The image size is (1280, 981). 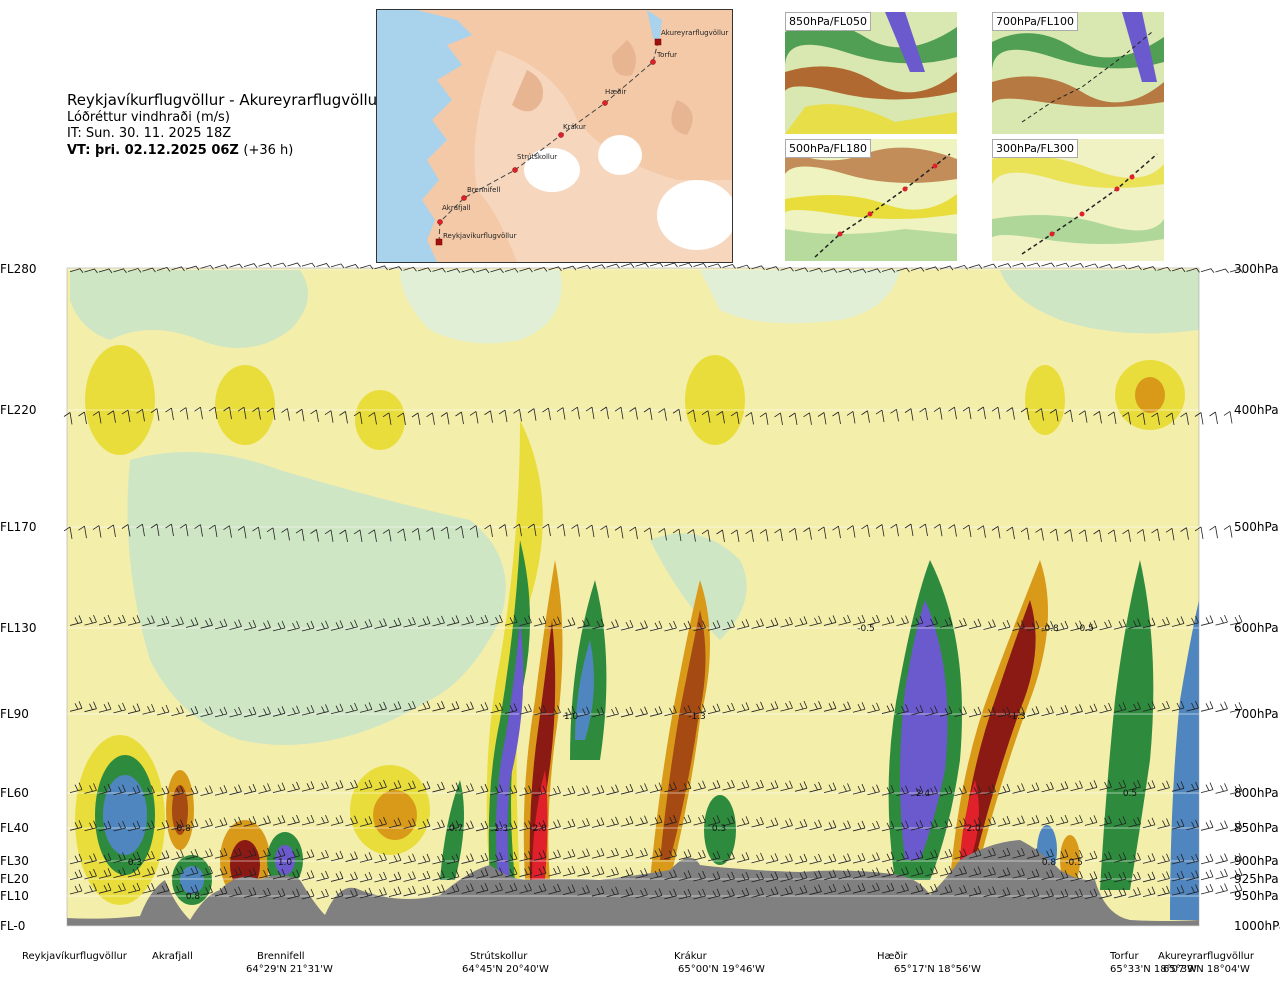 What do you see at coordinates (14, 896) in the screenshot?
I see `fl-label: FL10` at bounding box center [14, 896].